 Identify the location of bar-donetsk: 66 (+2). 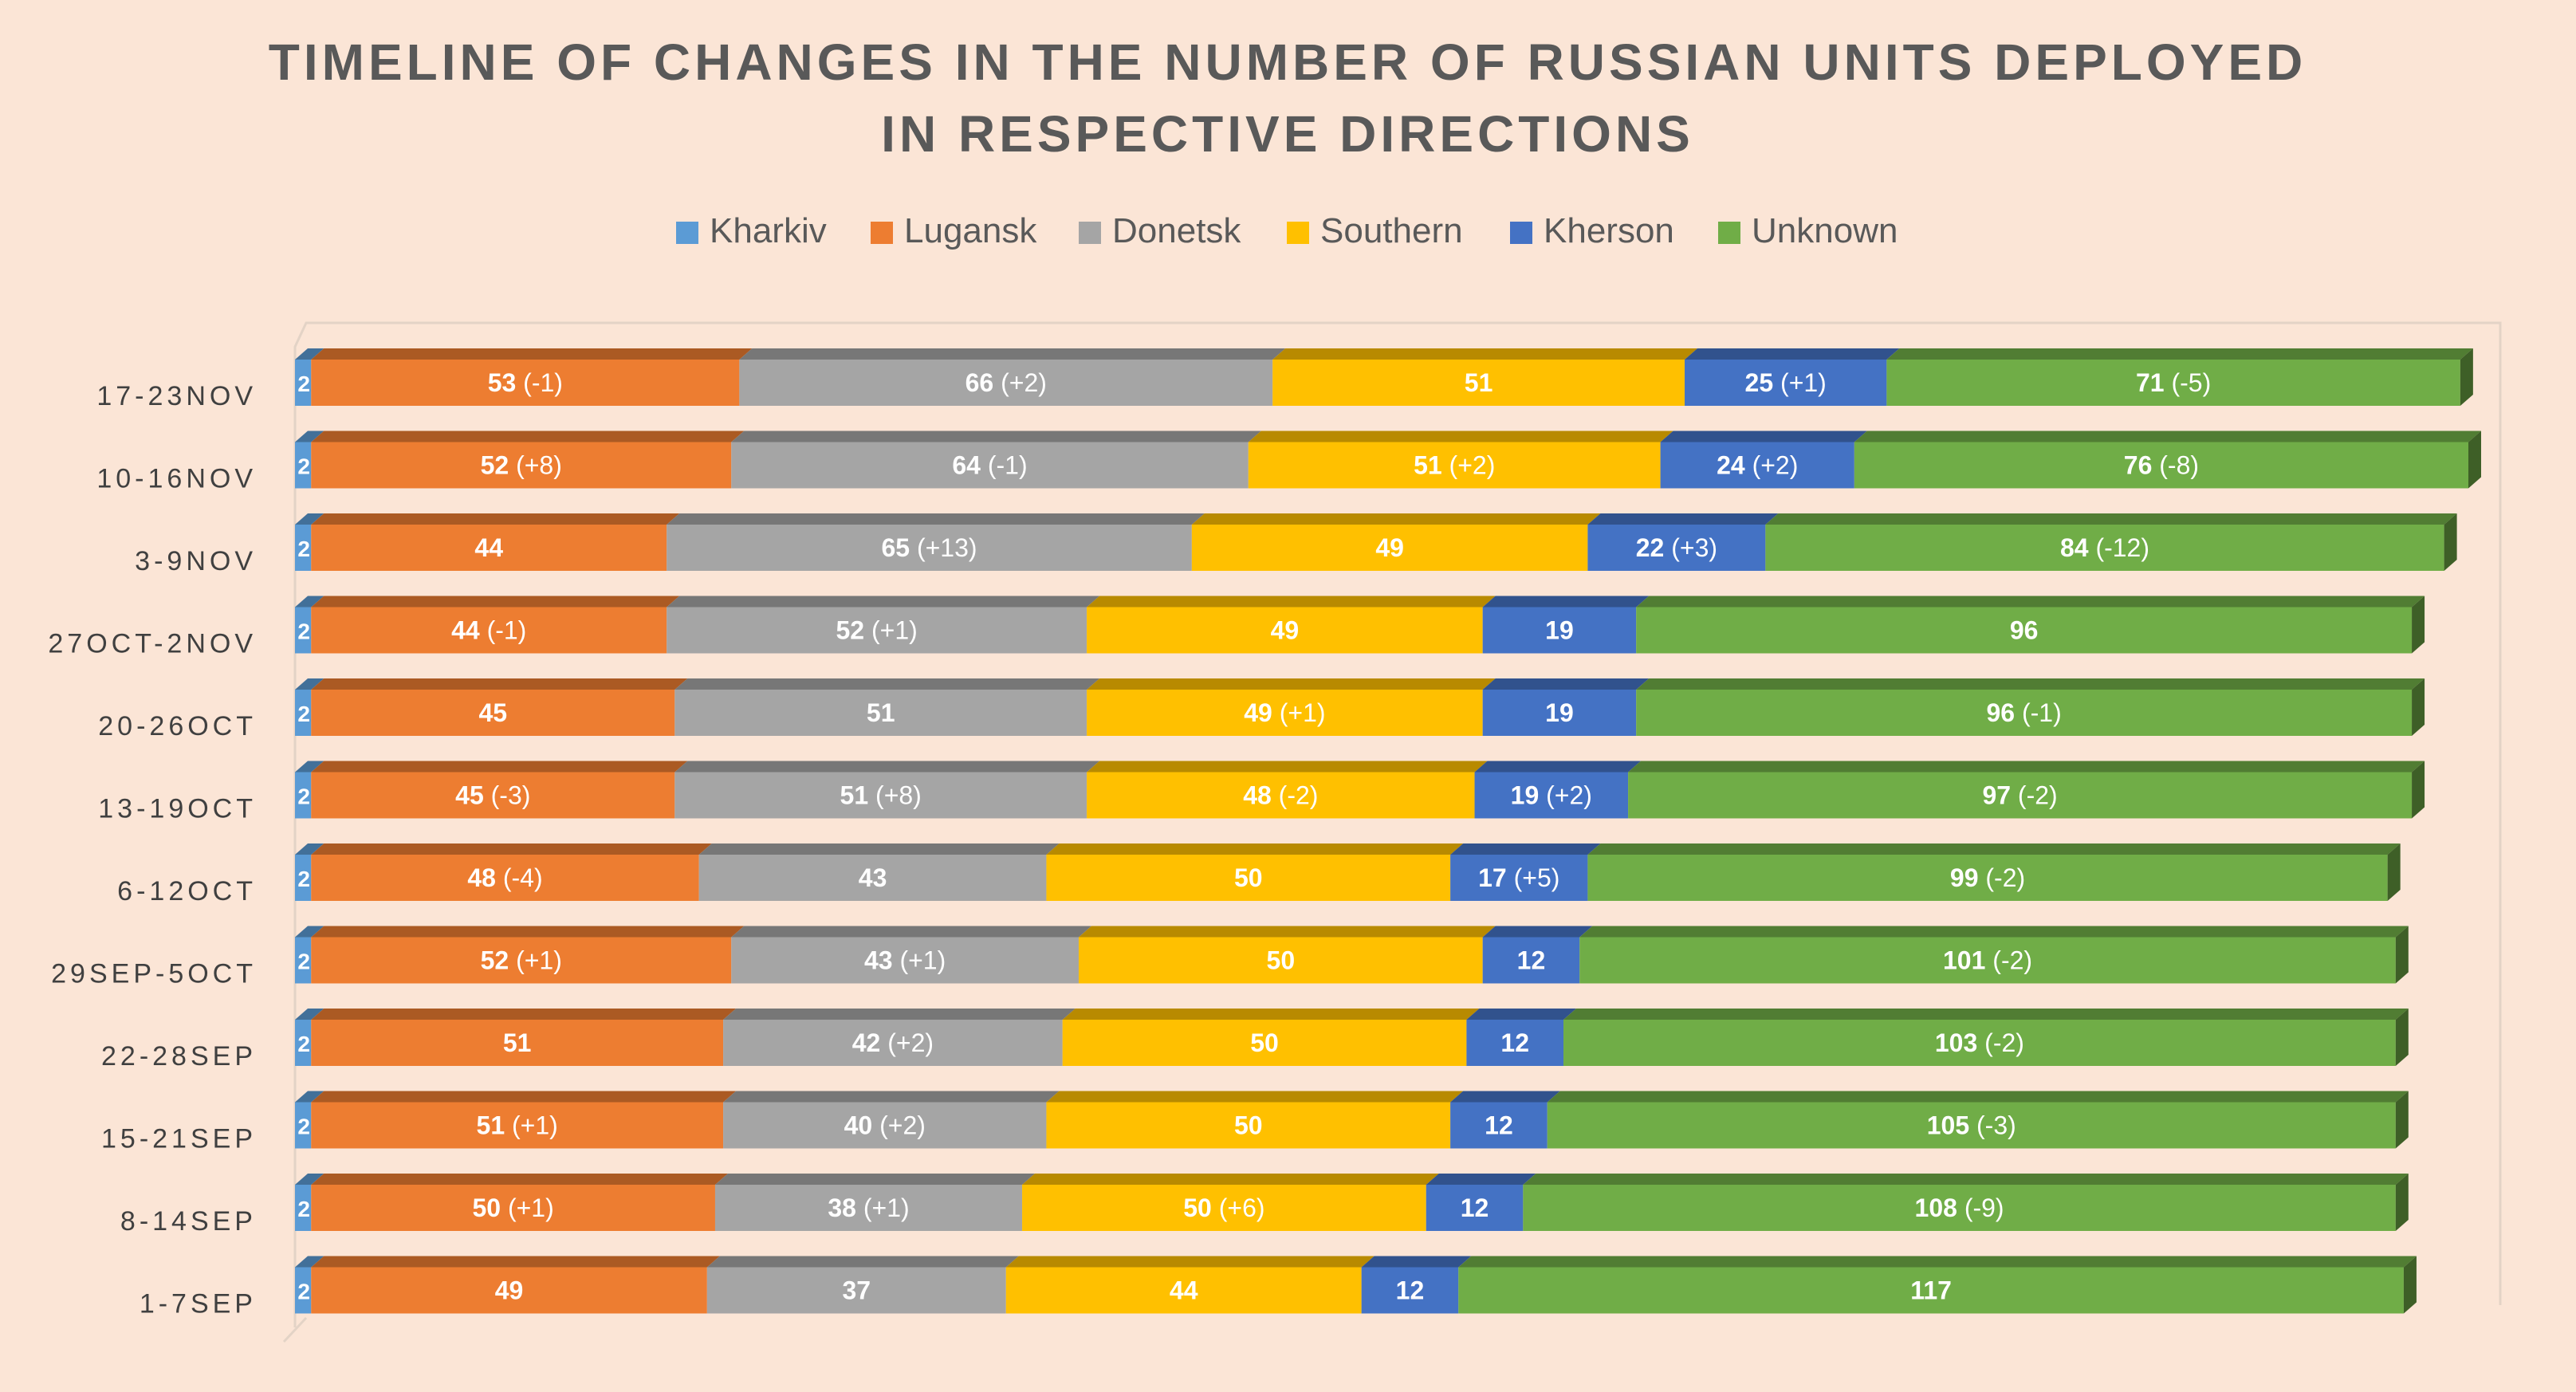
(1013, 377).